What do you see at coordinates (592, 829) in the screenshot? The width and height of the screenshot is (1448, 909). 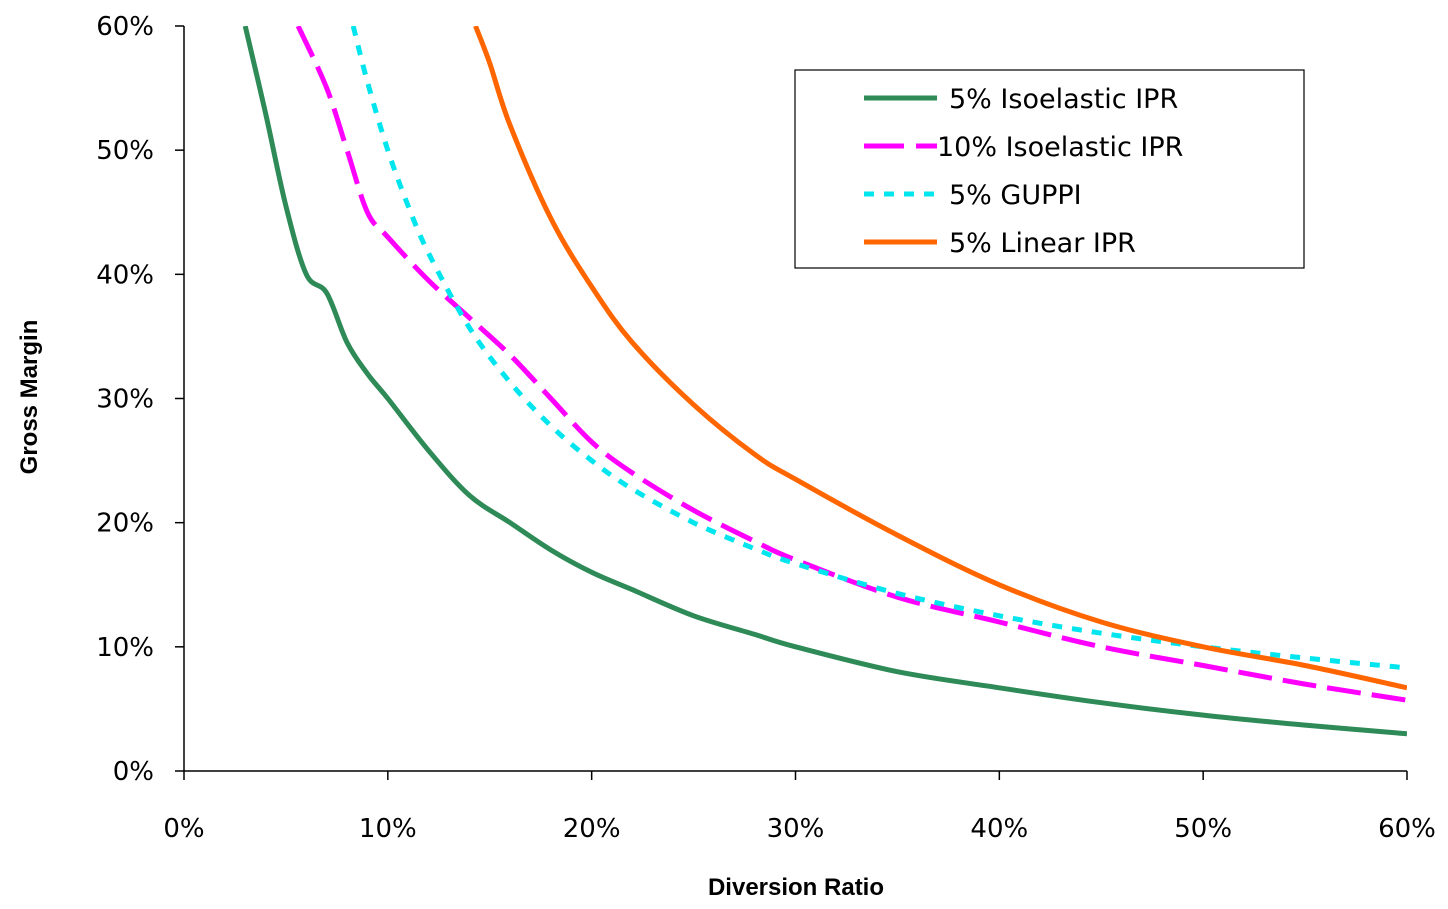 I see `x-tick-label: 20%` at bounding box center [592, 829].